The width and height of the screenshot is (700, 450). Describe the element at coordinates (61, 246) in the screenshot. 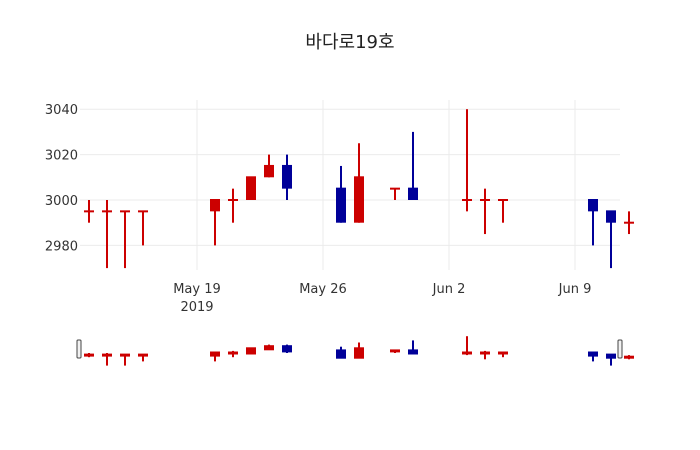

I see `y-tick-label: 2980` at that location.